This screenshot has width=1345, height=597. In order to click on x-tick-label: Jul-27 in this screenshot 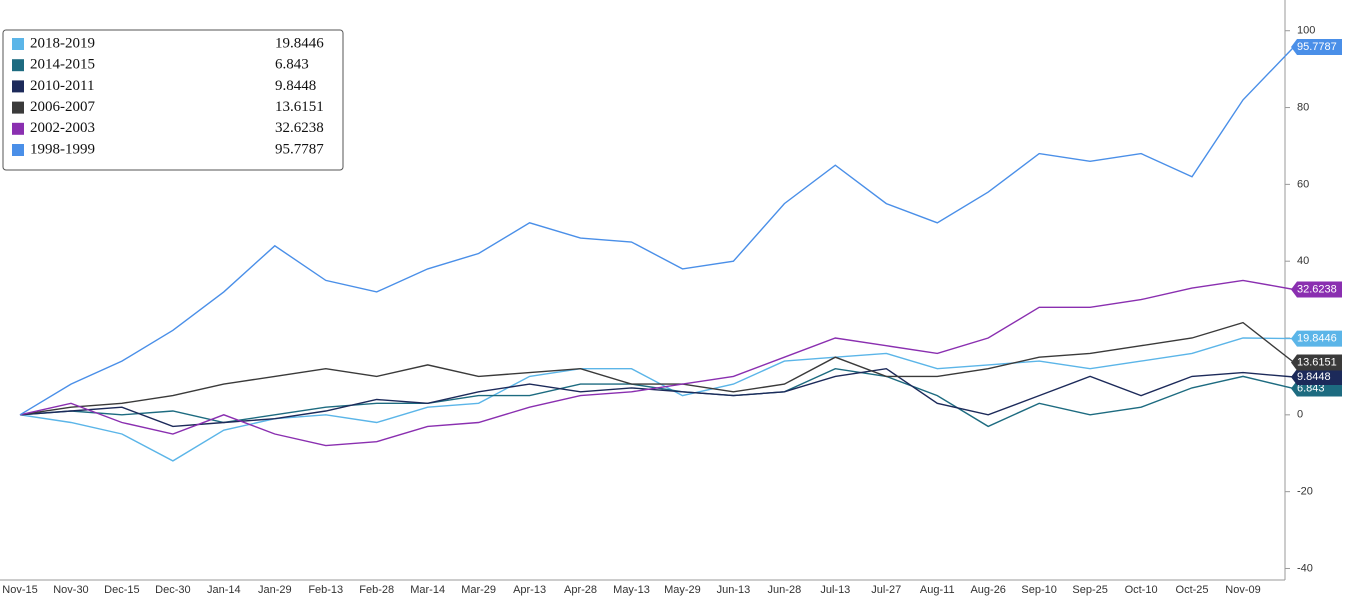, I will do `click(886, 590)`.